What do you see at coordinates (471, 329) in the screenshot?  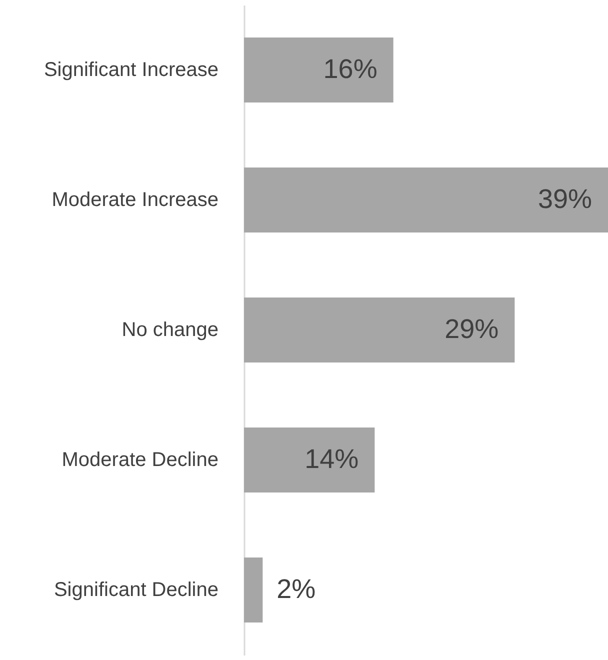 I see `data-label: 29%` at bounding box center [471, 329].